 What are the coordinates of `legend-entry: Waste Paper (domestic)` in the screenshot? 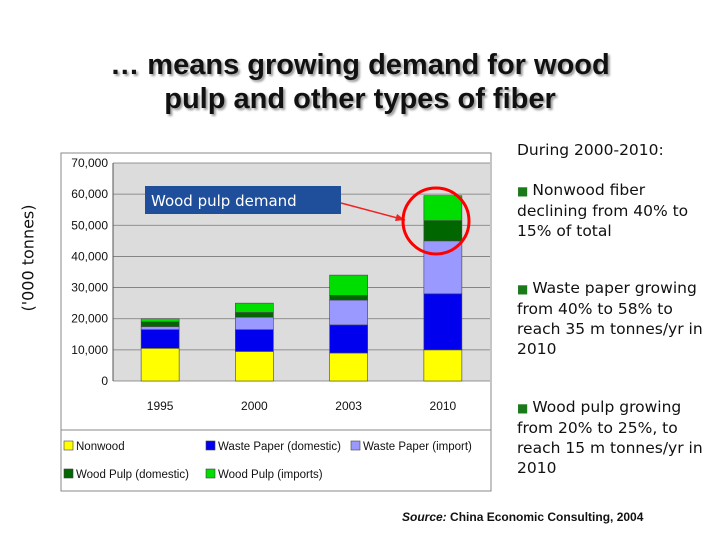 It's located at (279, 447).